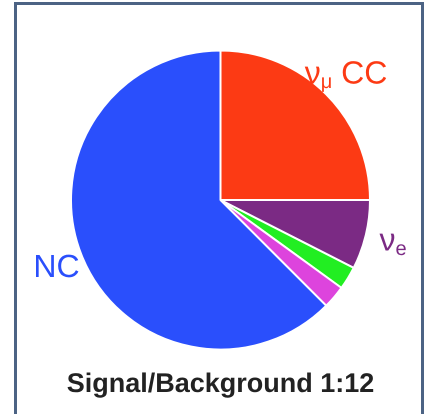  What do you see at coordinates (56, 266) in the screenshot?
I see `slice-label: NC` at bounding box center [56, 266].